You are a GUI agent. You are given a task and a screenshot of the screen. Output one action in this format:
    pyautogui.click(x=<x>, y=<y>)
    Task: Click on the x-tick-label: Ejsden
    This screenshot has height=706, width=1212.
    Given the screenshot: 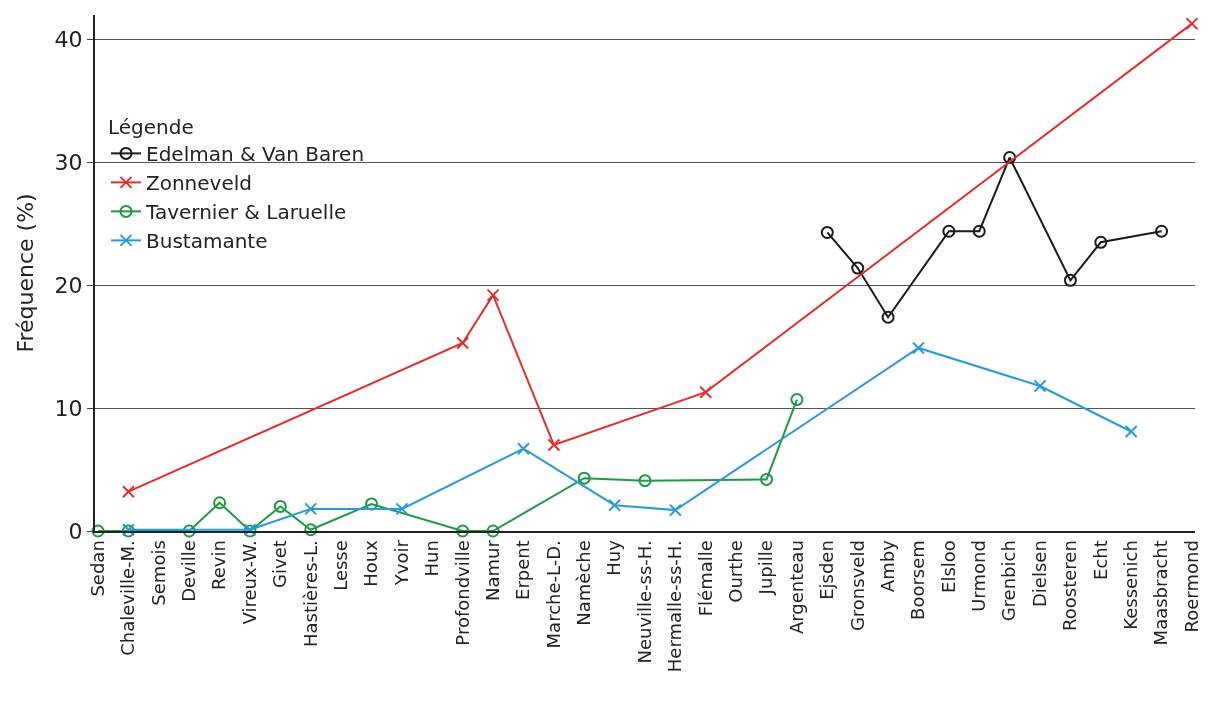 What is the action you would take?
    pyautogui.click(x=827, y=570)
    